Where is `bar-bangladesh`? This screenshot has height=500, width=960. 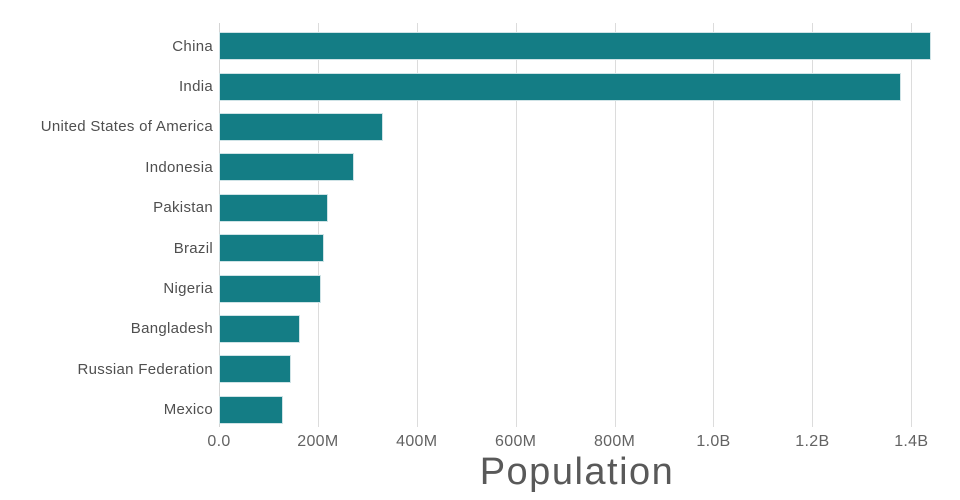
bar-bangladesh is located at coordinates (260, 328).